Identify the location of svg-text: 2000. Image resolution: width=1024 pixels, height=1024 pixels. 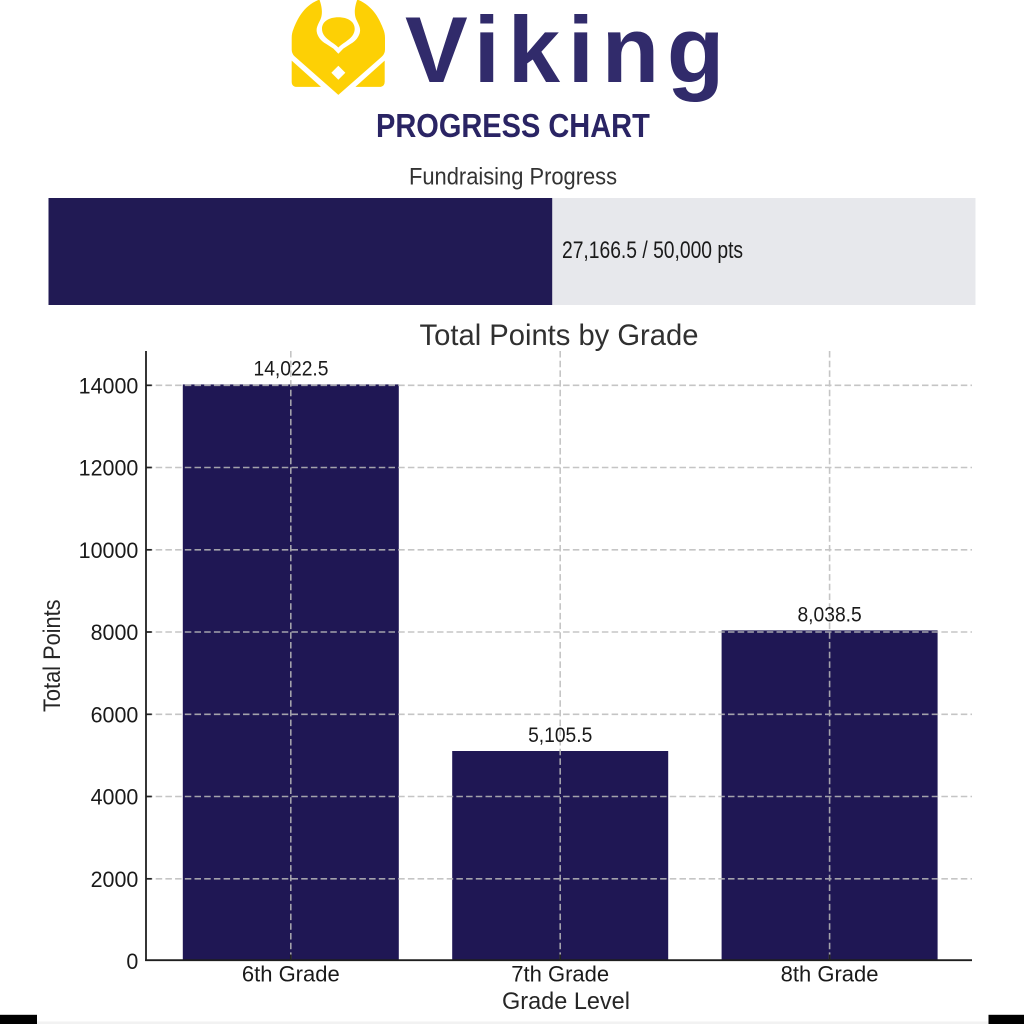
(115, 879).